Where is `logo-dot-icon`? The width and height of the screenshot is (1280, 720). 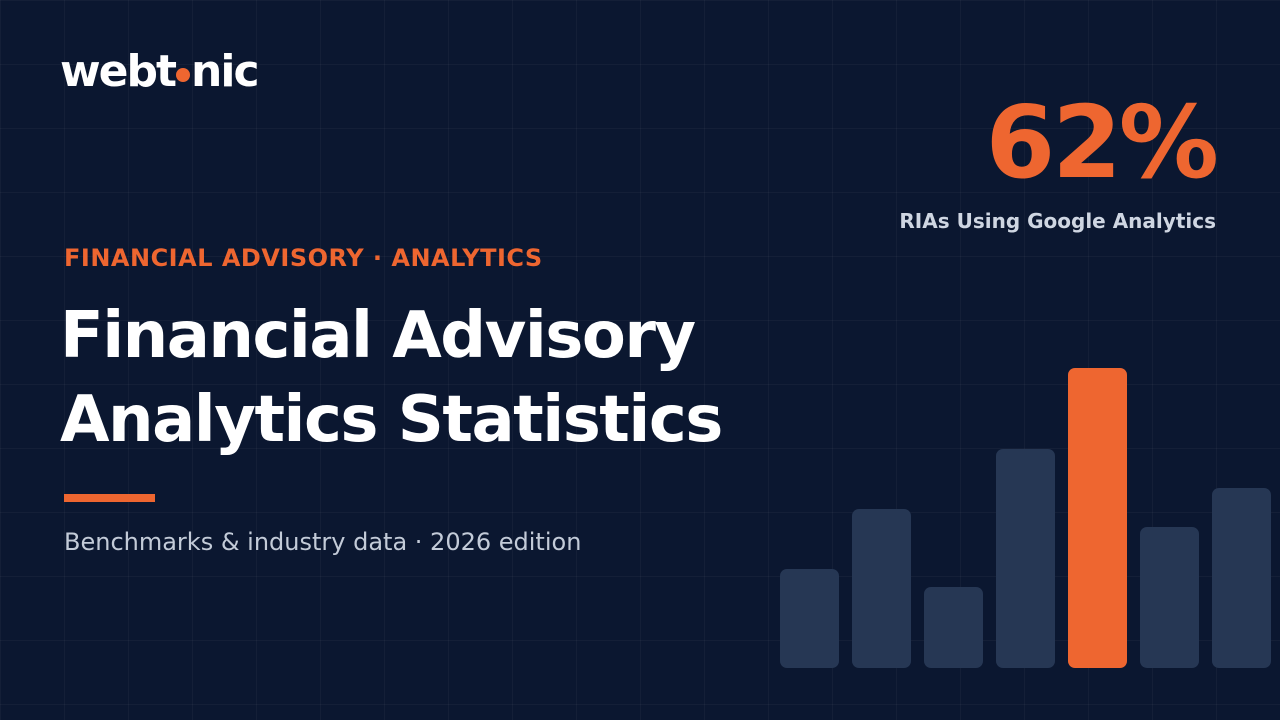 logo-dot-icon is located at coordinates (183, 75).